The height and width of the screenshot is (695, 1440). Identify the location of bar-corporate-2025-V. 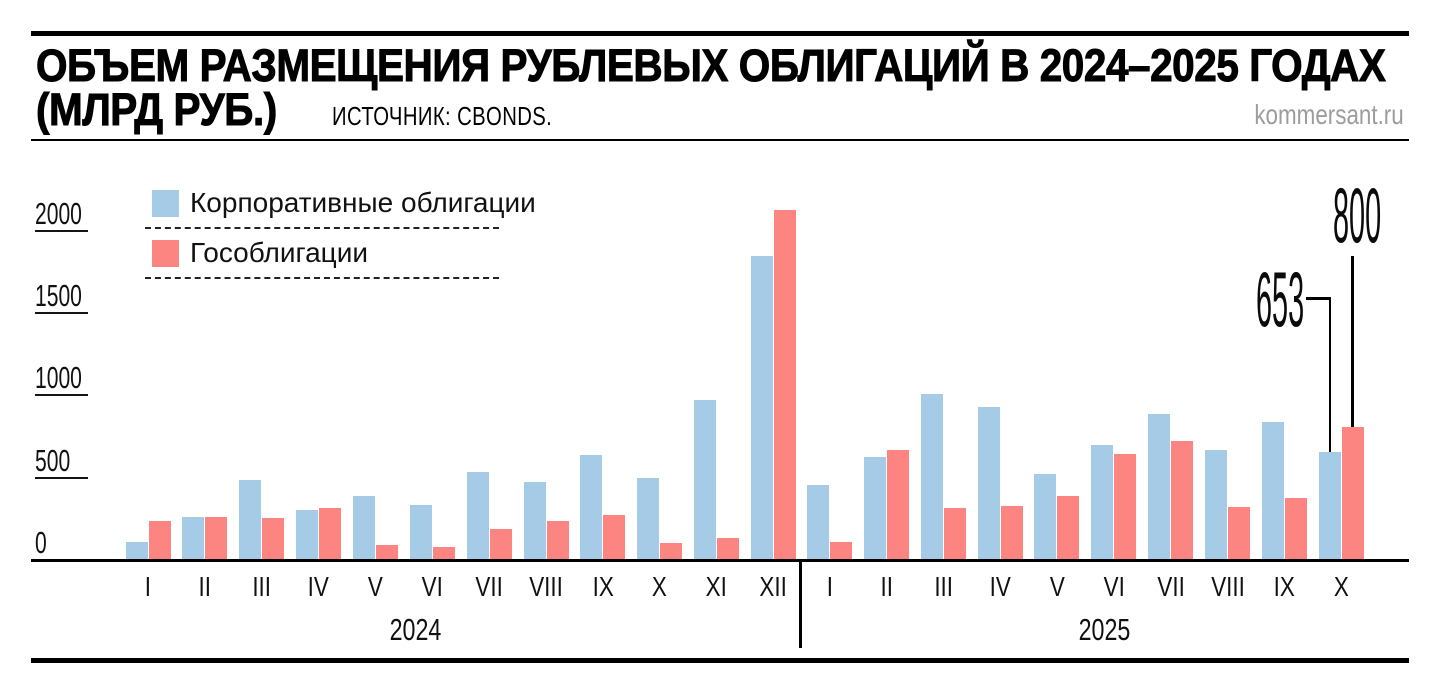
(1045, 516).